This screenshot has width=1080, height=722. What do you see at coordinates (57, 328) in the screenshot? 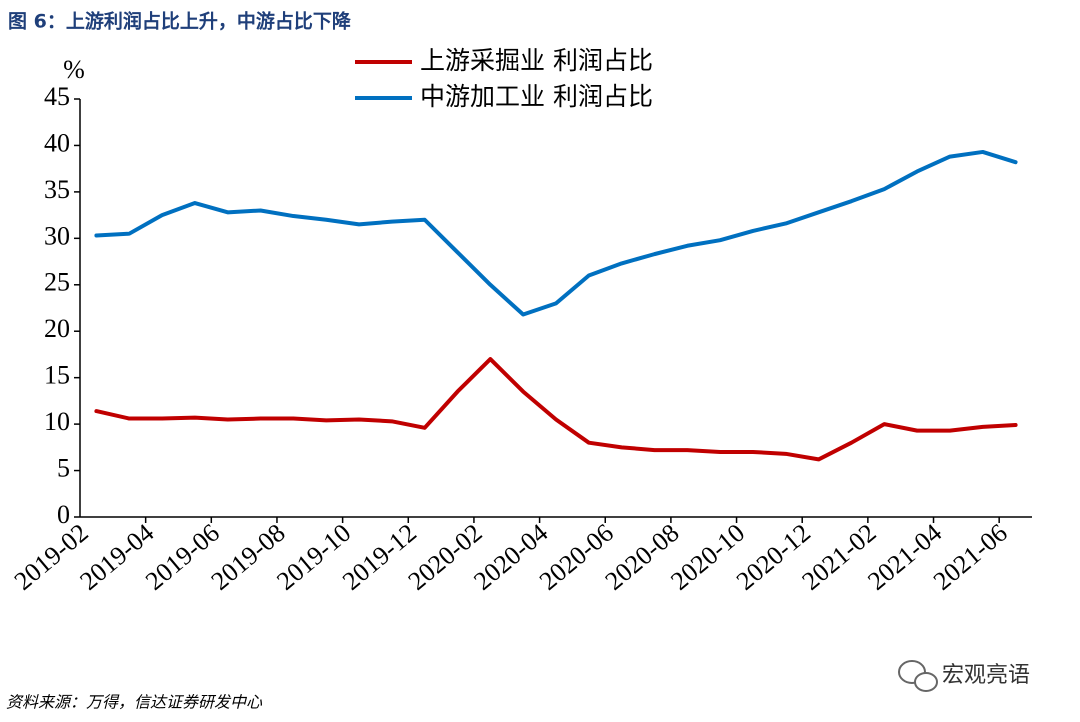
I see `y-tick-label: 20` at bounding box center [57, 328].